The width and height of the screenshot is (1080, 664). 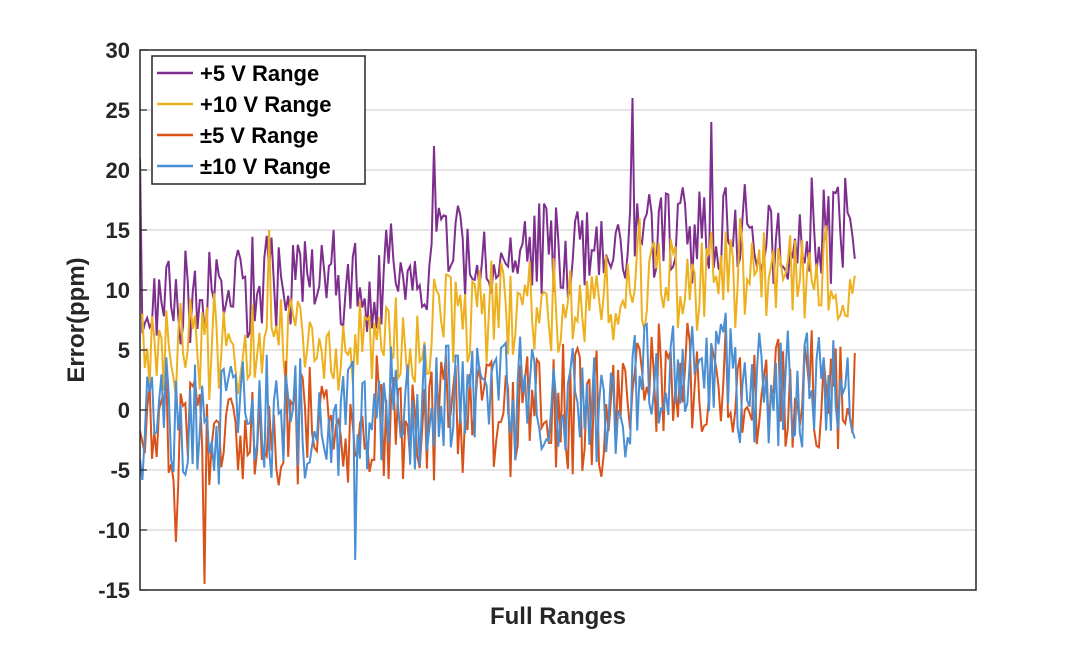 I want to click on legend-box, so click(x=258, y=120).